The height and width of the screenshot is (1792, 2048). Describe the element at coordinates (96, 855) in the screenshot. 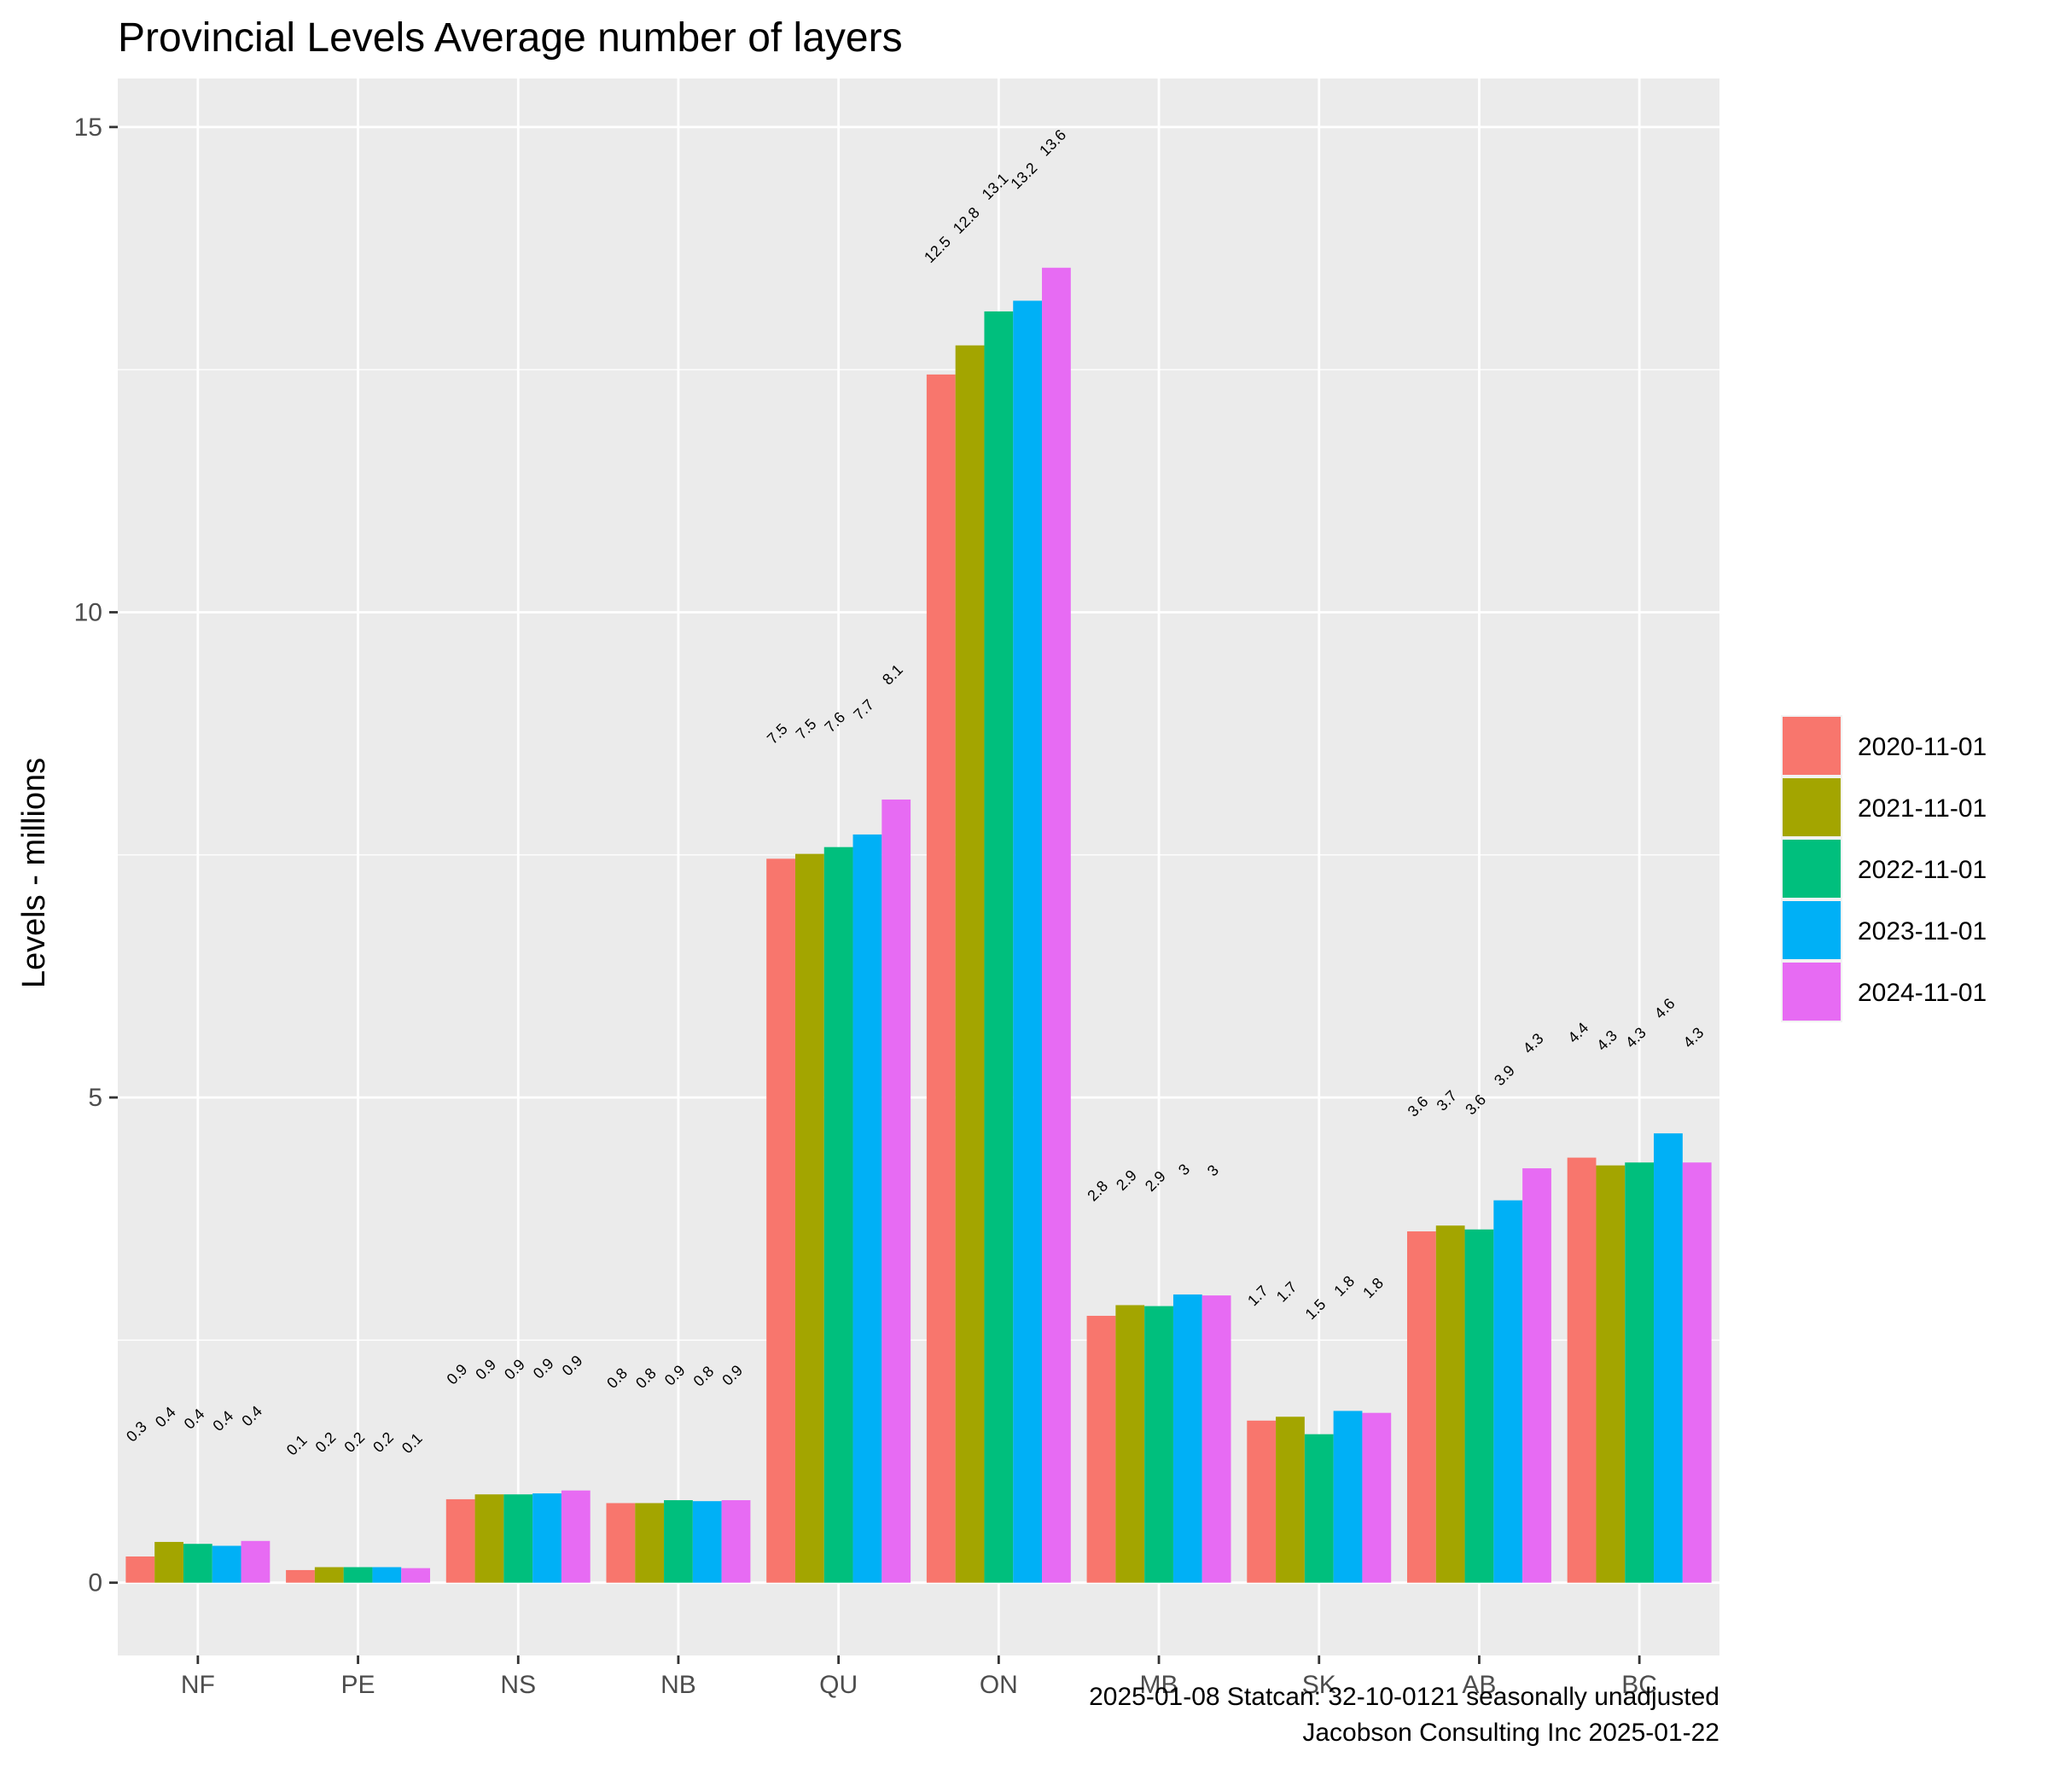

I see `y-axis: 0 5 10 15` at that location.